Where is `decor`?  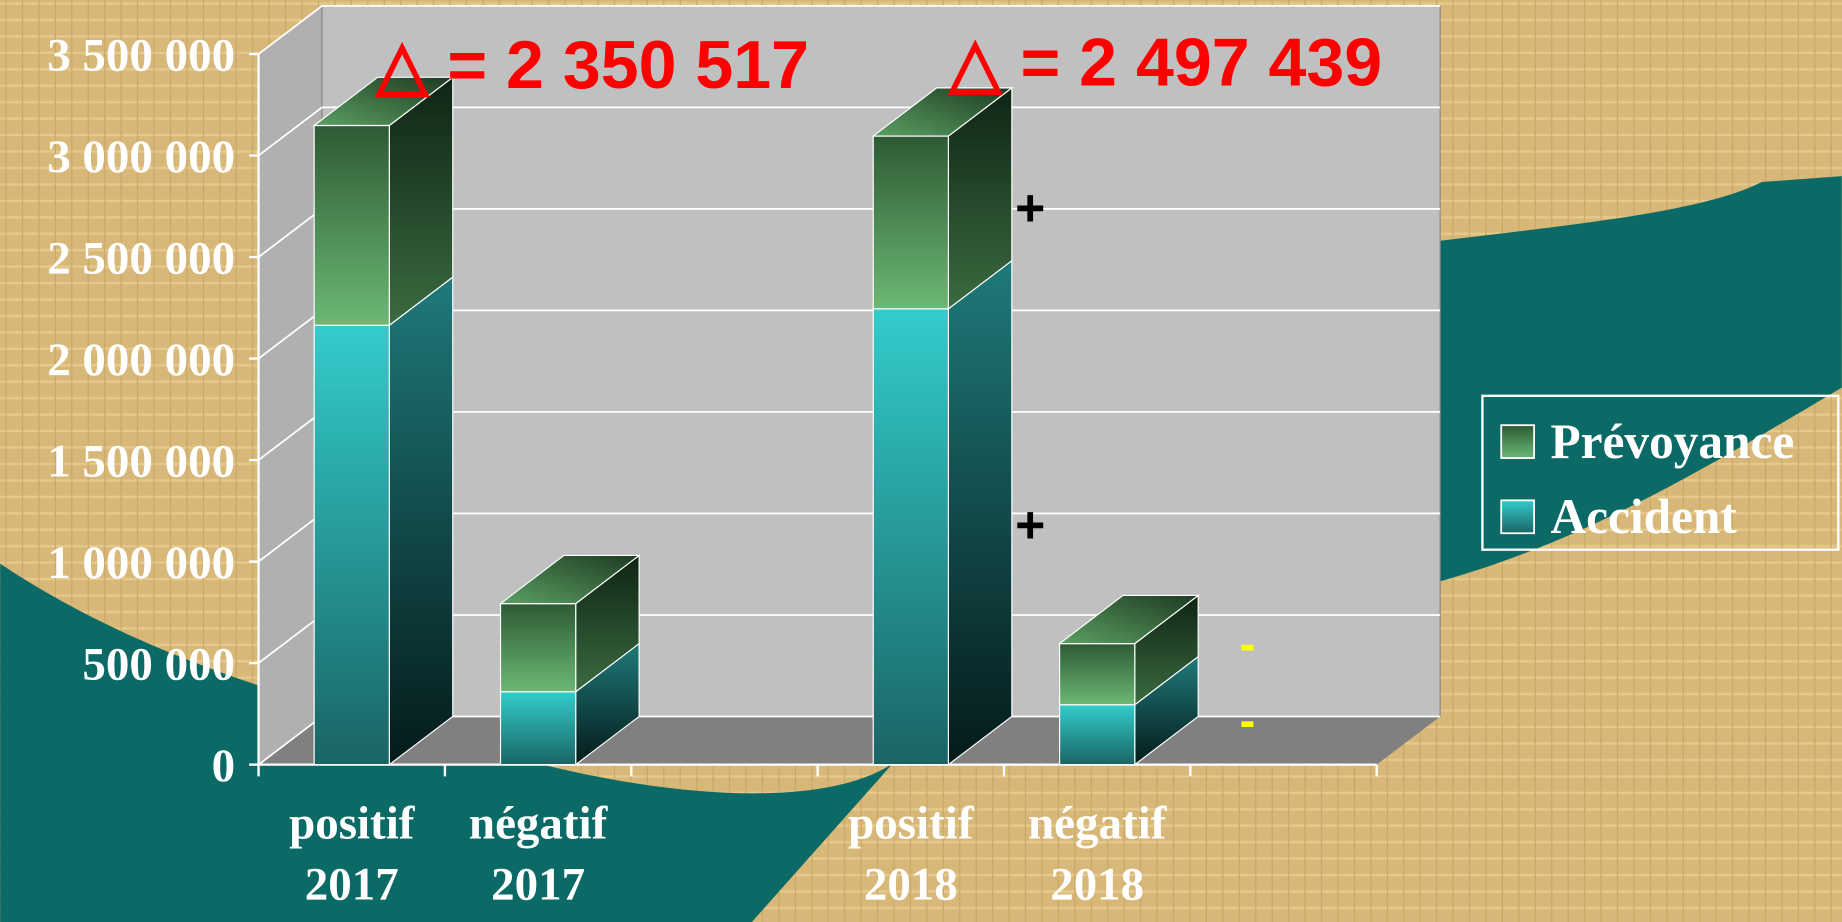
decor is located at coordinates (1641, 379).